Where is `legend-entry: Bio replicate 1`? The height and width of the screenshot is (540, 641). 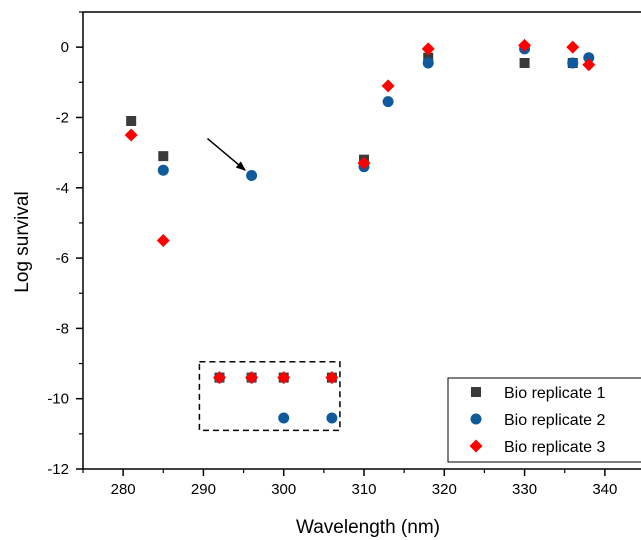
legend-entry: Bio replicate 1 is located at coordinates (538, 393).